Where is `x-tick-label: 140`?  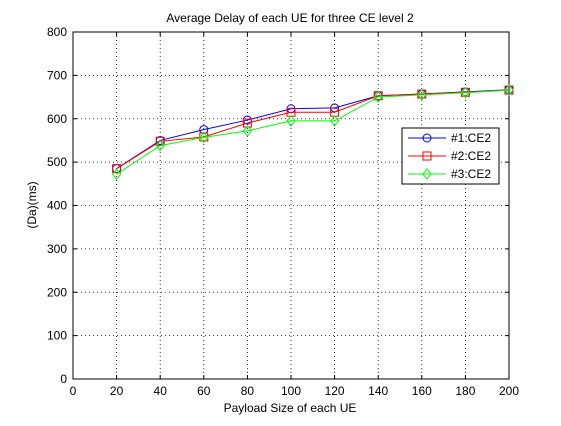 x-tick-label: 140 is located at coordinates (378, 391).